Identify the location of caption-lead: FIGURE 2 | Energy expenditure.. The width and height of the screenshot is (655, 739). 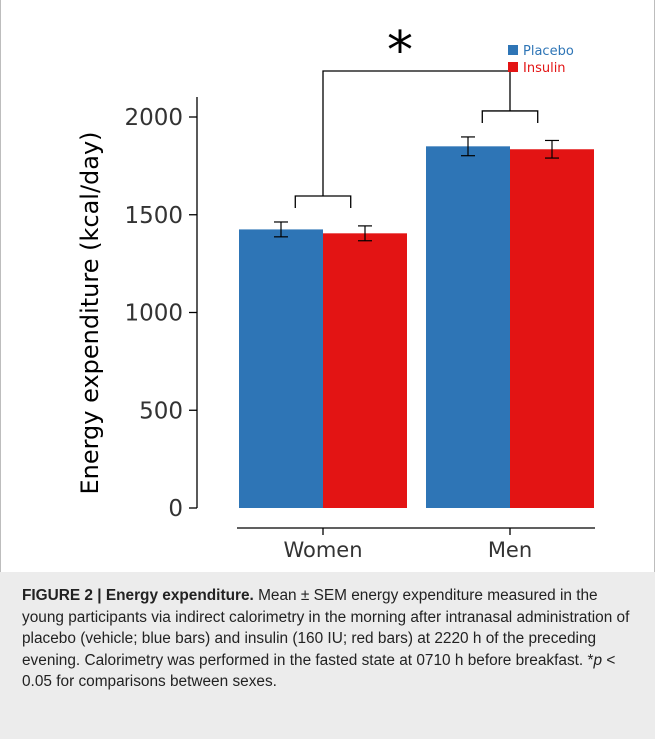
(138, 595).